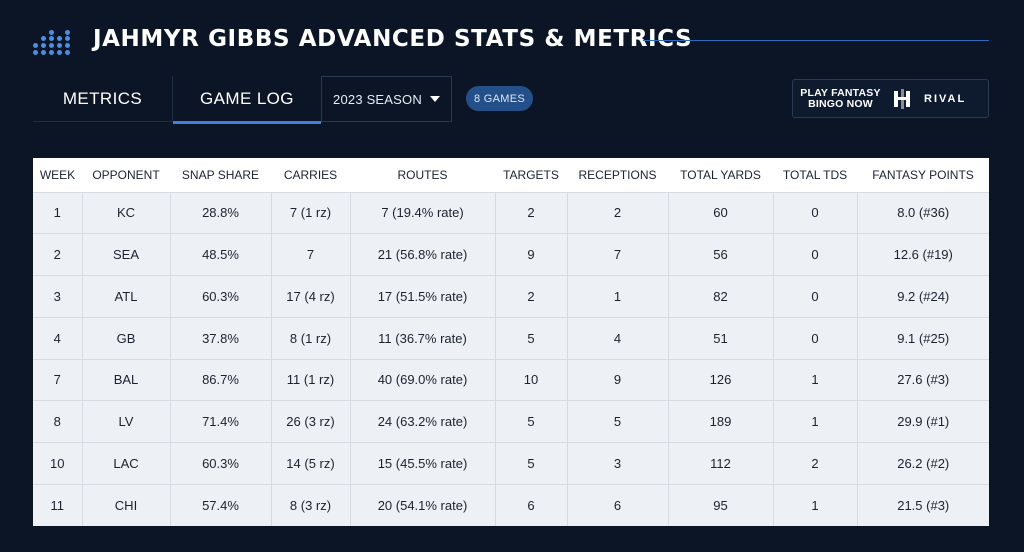  Describe the element at coordinates (923, 296) in the screenshot. I see `table-cell: 9.2 (#24)` at that location.